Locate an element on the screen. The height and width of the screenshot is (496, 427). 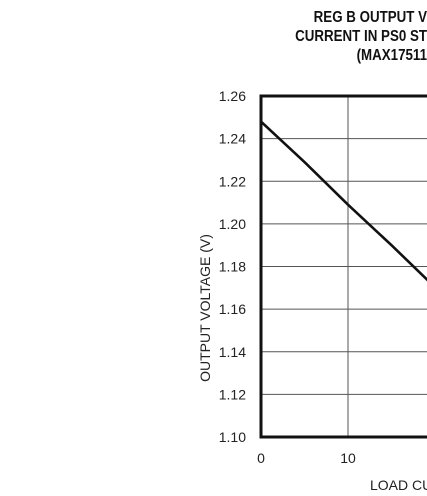
y-tick-label: 1.18 is located at coordinates (232, 267).